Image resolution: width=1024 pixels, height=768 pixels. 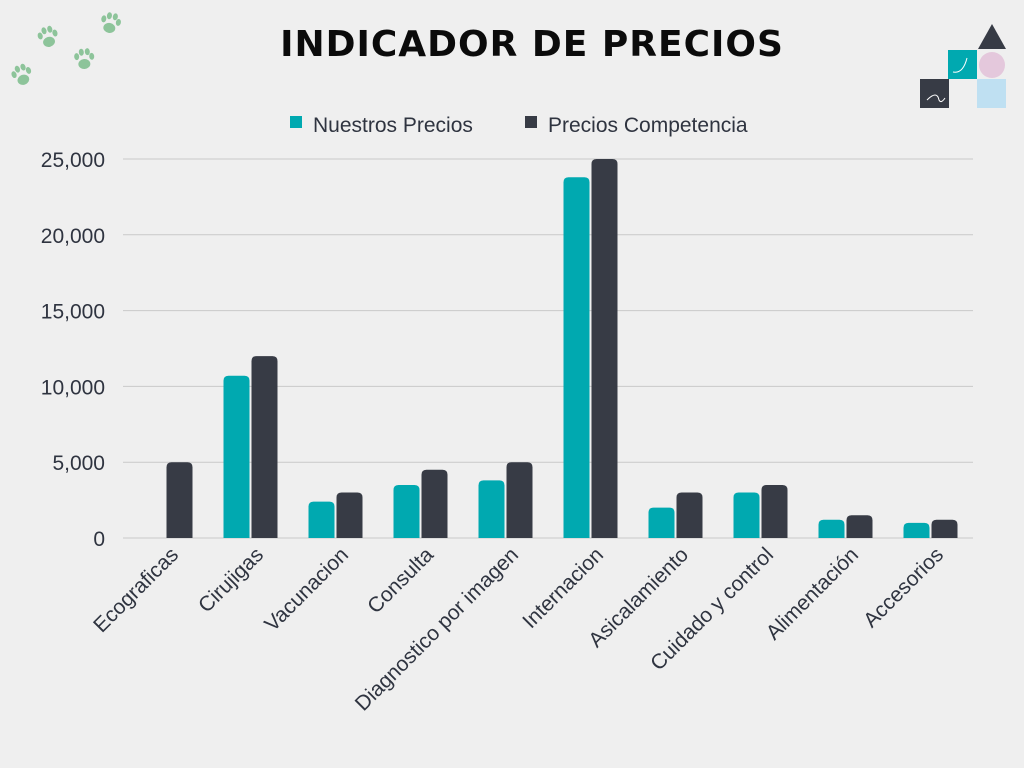 What do you see at coordinates (231, 580) in the screenshot?
I see `x-tick-label: Cirujigas` at bounding box center [231, 580].